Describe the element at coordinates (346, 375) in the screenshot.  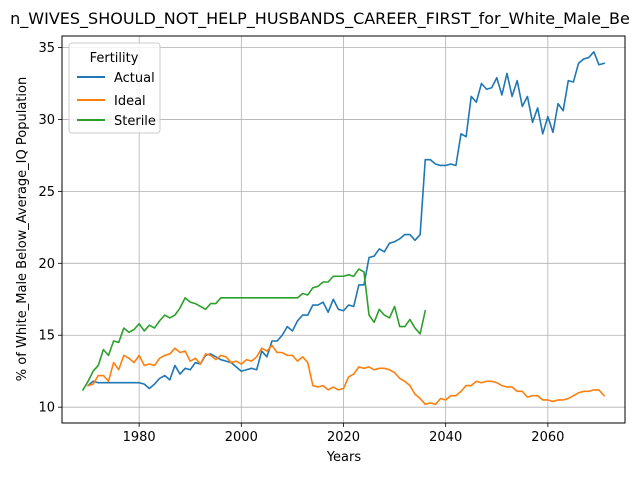
I see `series-line-ideal` at that location.